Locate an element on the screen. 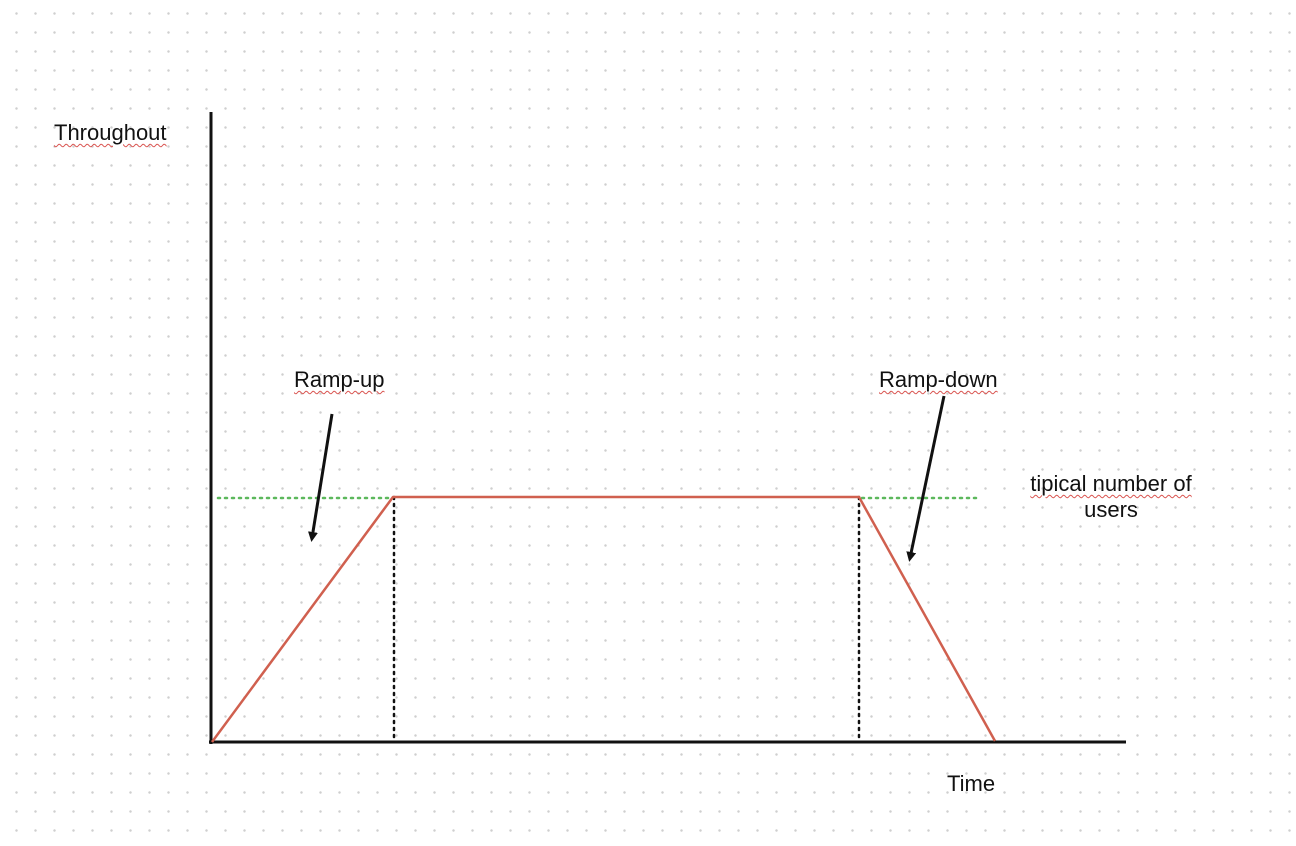 This screenshot has height=846, width=1296. typical-users-label-line1: tipical number of is located at coordinates (1111, 483).